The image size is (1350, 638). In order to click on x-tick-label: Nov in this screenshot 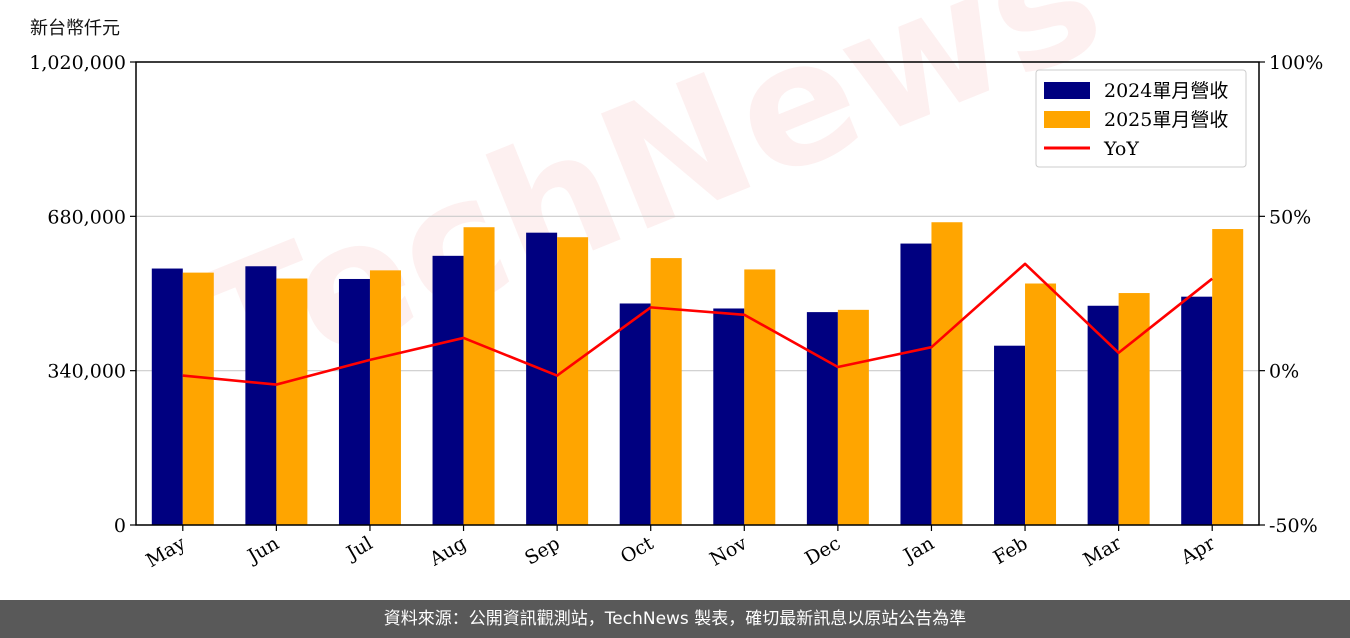, I will do `click(728, 551)`.